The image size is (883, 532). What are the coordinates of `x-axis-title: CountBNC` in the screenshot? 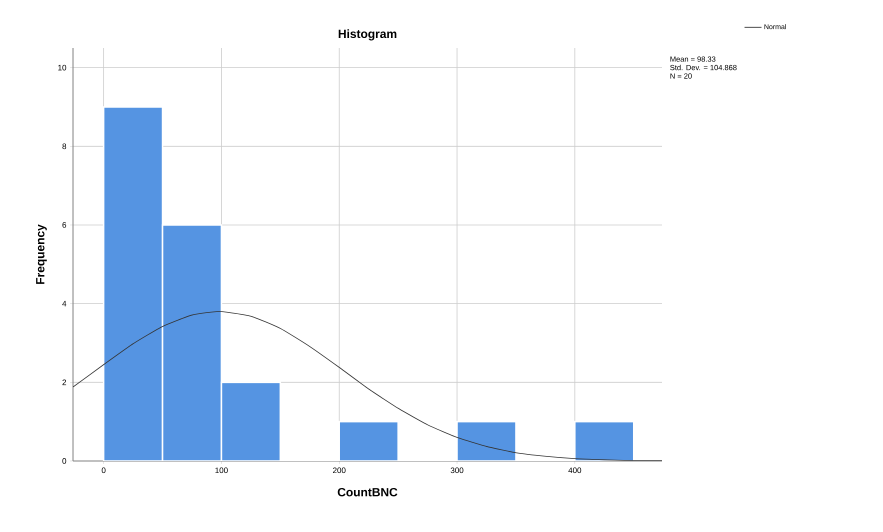 It's located at (368, 492).